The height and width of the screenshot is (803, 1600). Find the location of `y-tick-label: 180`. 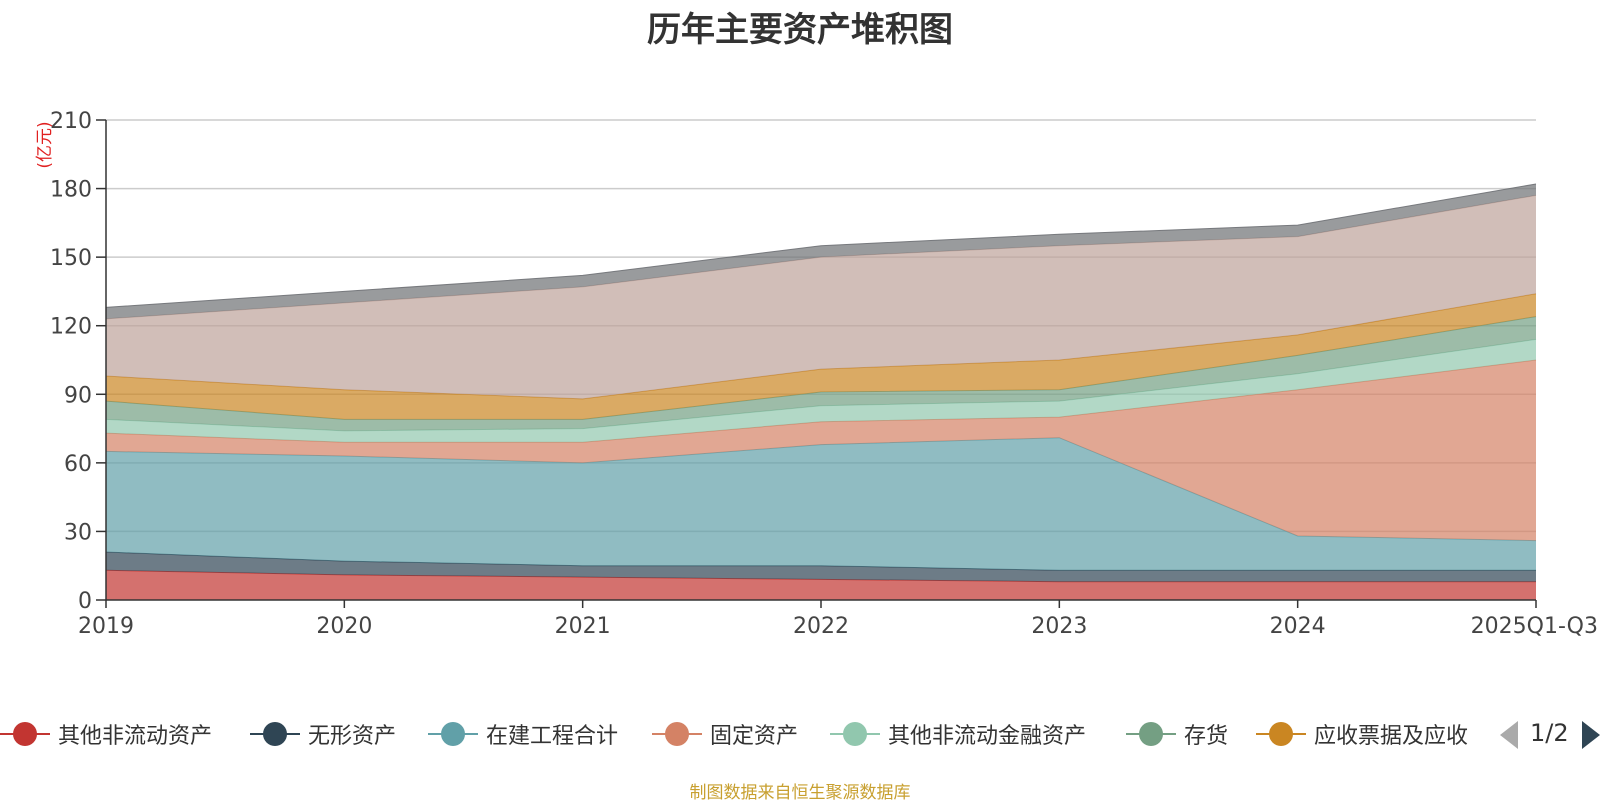

y-tick-label: 180 is located at coordinates (71, 190).